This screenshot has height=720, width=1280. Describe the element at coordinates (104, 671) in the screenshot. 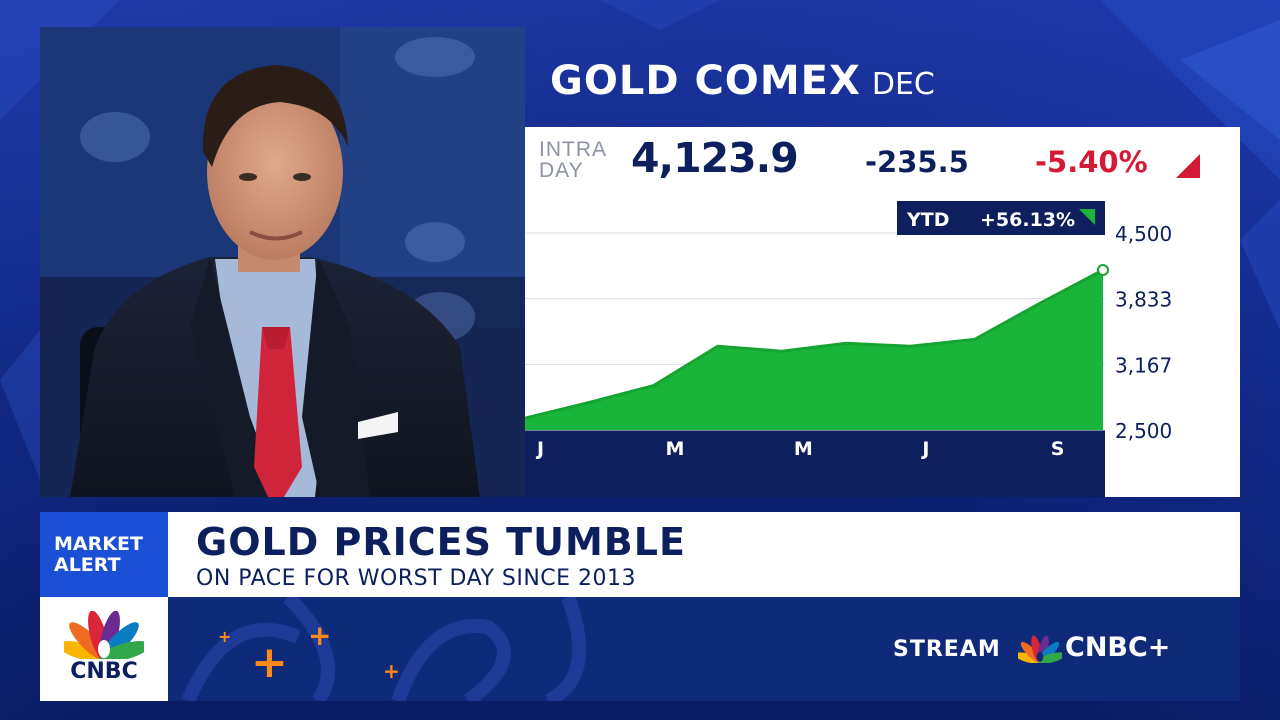

I see `network-name: CNBC` at that location.